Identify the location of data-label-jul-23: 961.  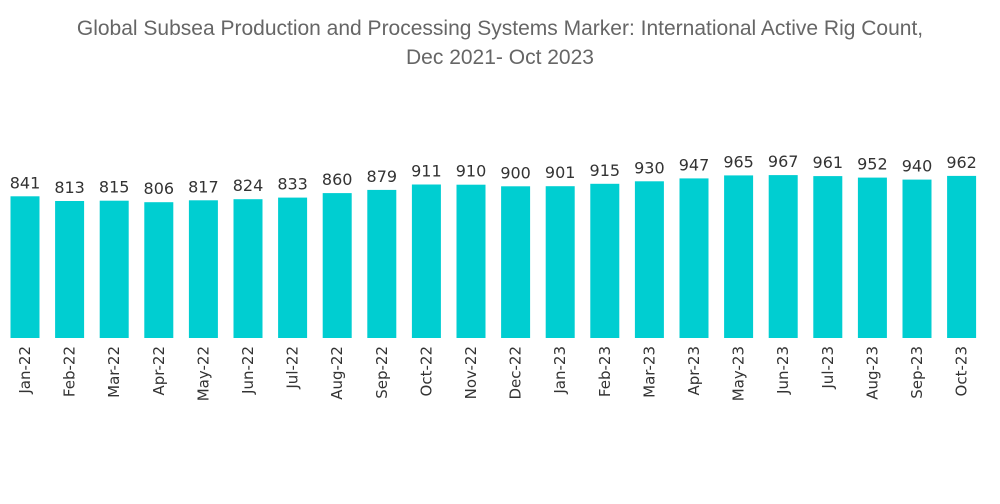
(828, 162).